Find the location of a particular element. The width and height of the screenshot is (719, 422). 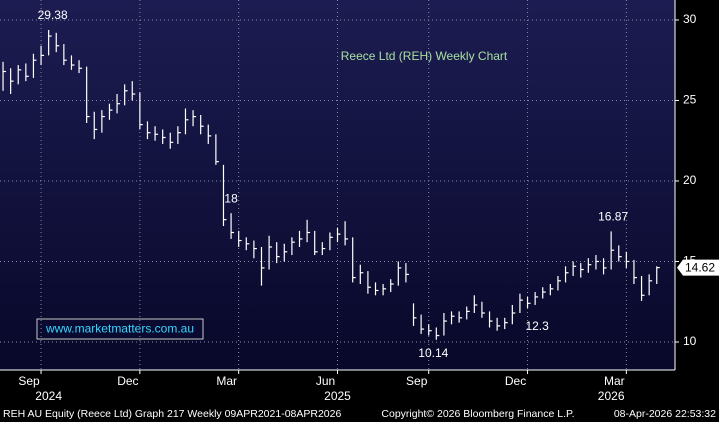

year-label: 2025 is located at coordinates (337, 396).